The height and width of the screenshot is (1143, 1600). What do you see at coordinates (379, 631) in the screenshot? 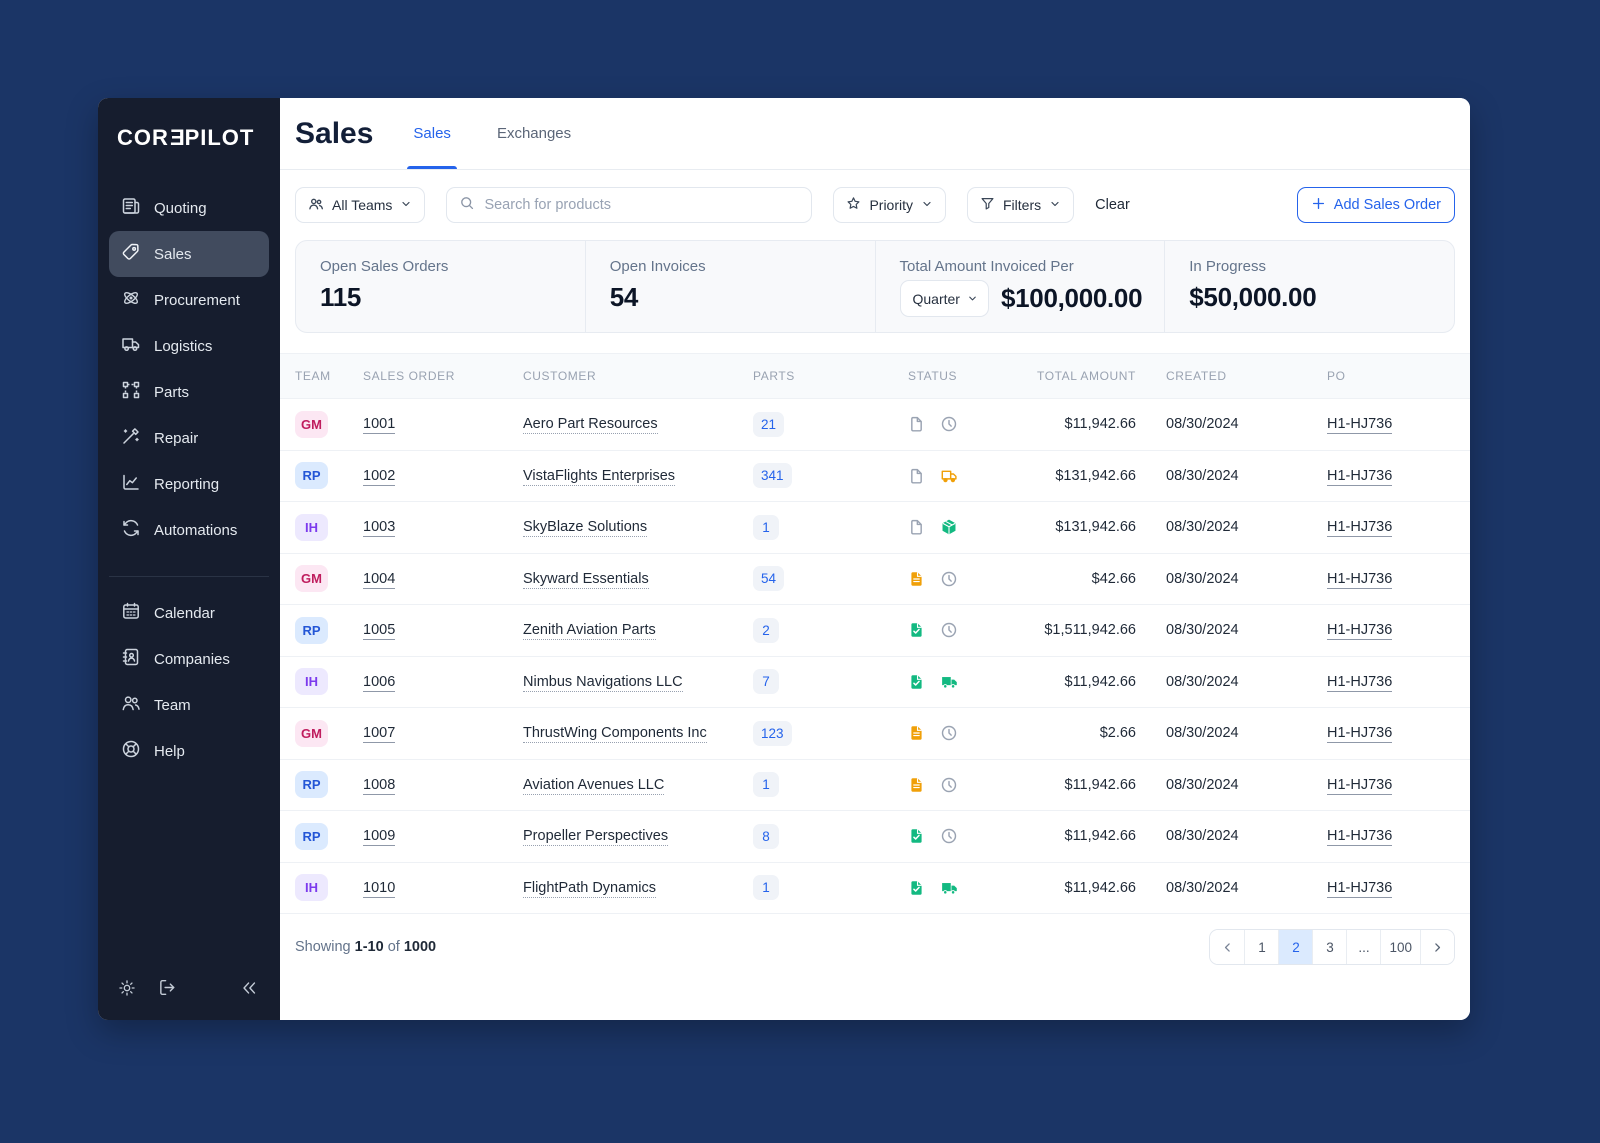
I see `sales-order-link: 1005` at bounding box center [379, 631].